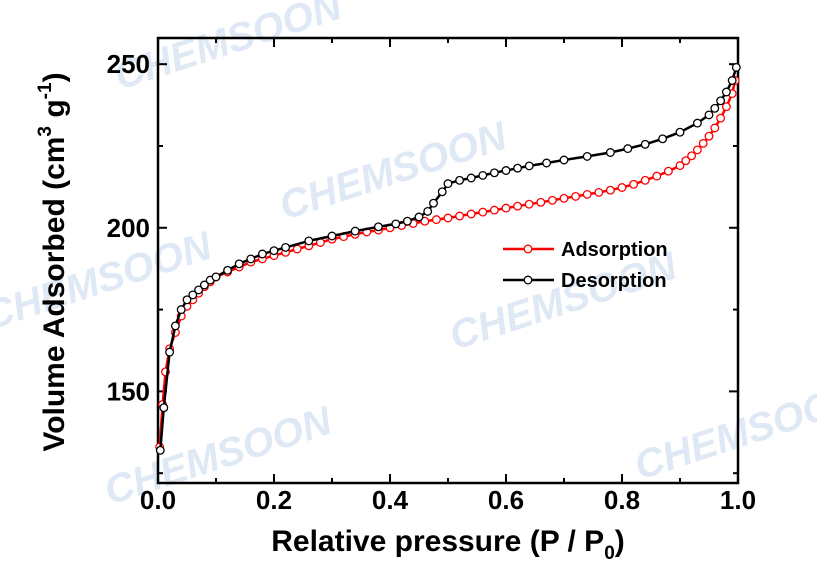 The width and height of the screenshot is (817, 570). Describe the element at coordinates (128, 391) in the screenshot. I see `y-tick-label: 150` at that location.